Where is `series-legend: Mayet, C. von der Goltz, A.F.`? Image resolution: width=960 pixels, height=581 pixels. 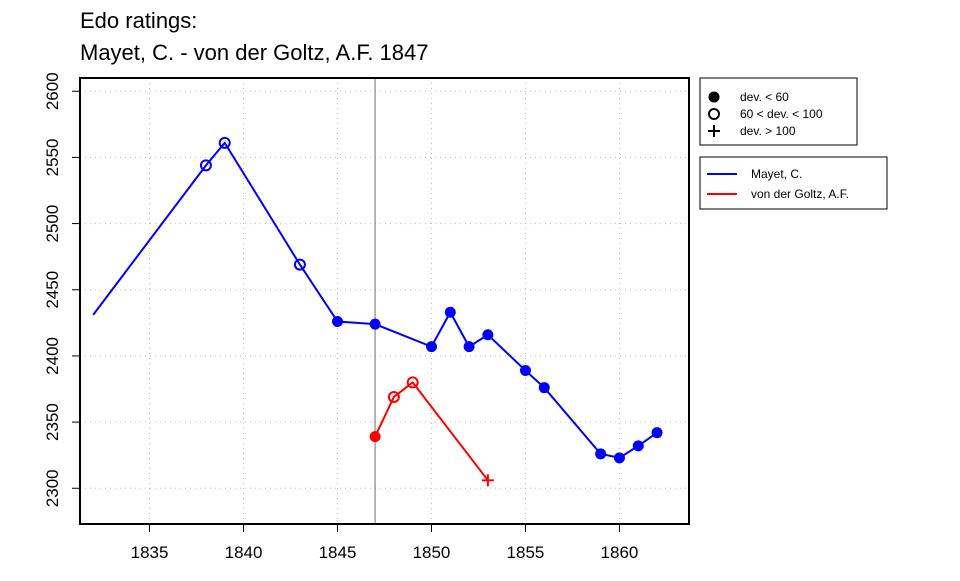
series-legend: Mayet, C. von der Goltz, A.F. is located at coordinates (793, 183).